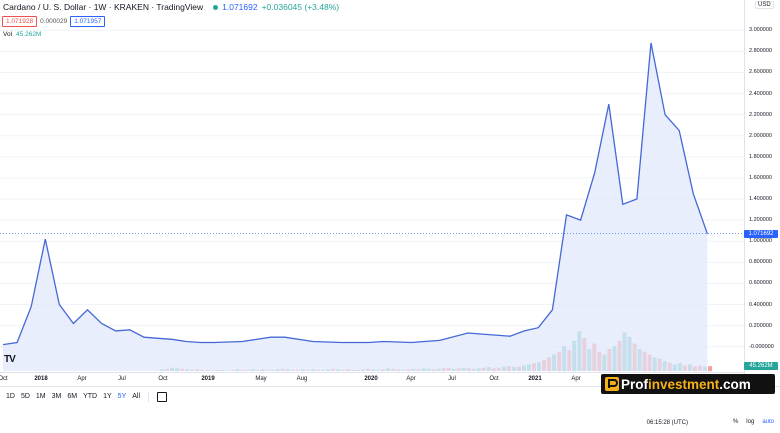 This screenshot has width=780, height=433. What do you see at coordinates (149, 397) in the screenshot?
I see `toolbar-separator` at bounding box center [149, 397].